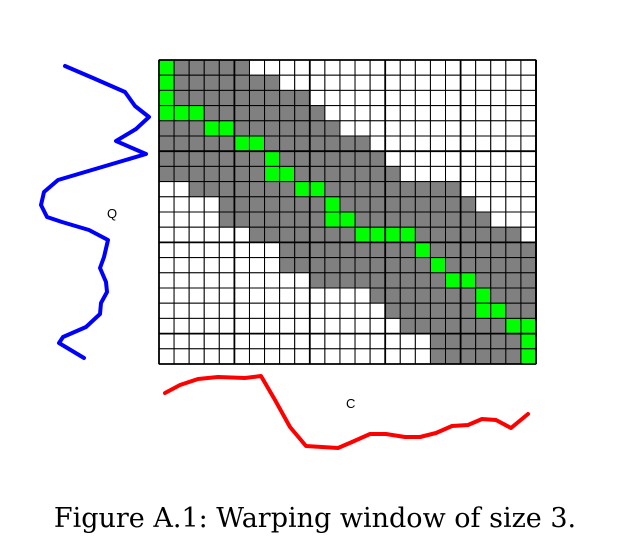 This screenshot has height=552, width=630. I want to click on figure-caption: Figure A.1: Warping window of size 3., so click(315, 518).